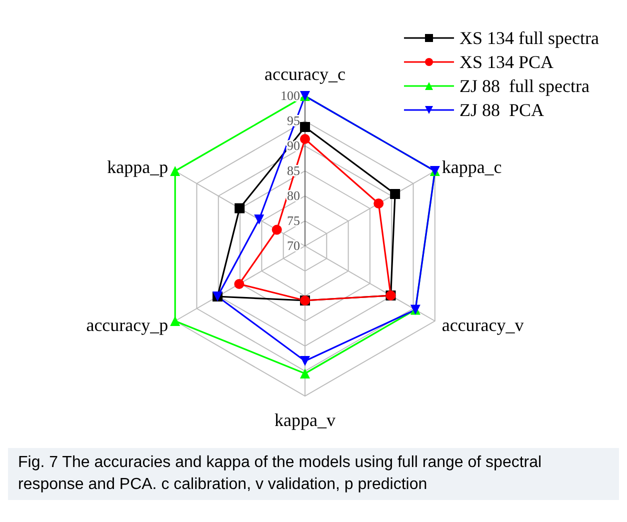 The image size is (627, 522). Describe the element at coordinates (502, 110) in the screenshot. I see `legend-label: ZJ 88 PCA` at that location.